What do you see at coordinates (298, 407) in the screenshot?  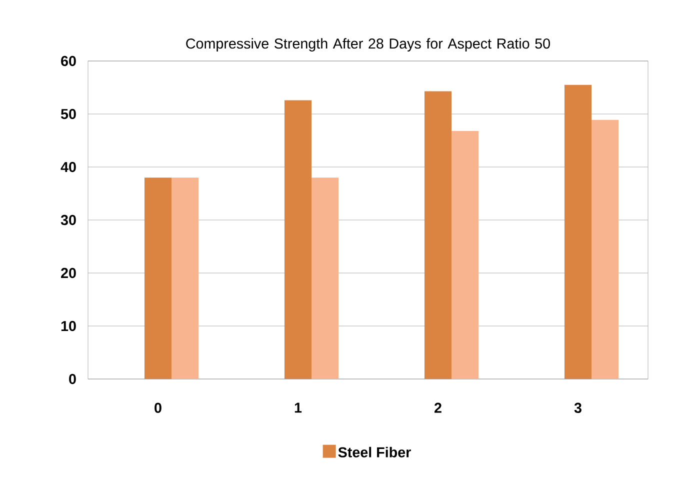 I see `x-tick-label: 1` at bounding box center [298, 407].